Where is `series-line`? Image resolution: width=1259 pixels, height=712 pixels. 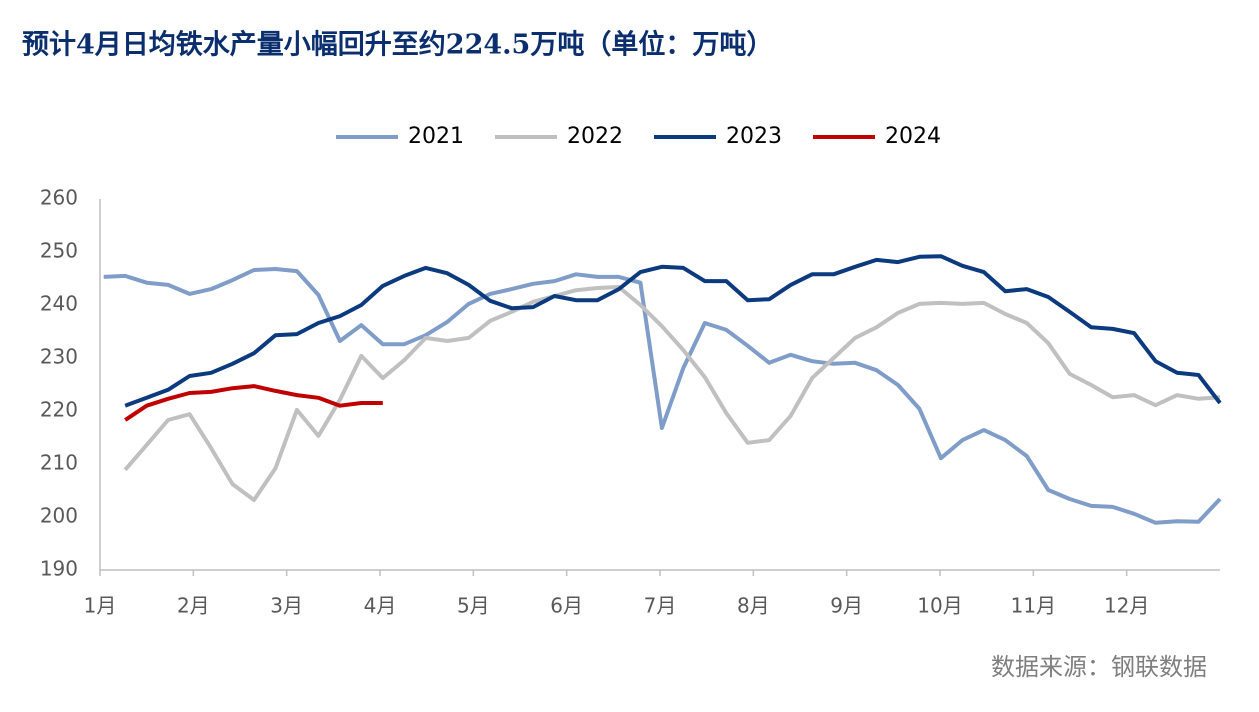
series-line is located at coordinates (253, 403).